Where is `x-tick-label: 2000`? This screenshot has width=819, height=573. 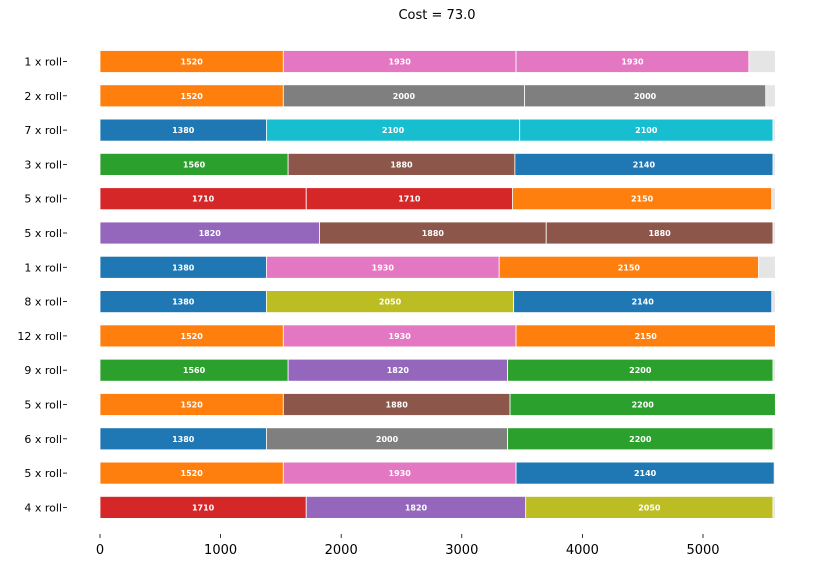
x-tick-label: 2000 is located at coordinates (341, 550).